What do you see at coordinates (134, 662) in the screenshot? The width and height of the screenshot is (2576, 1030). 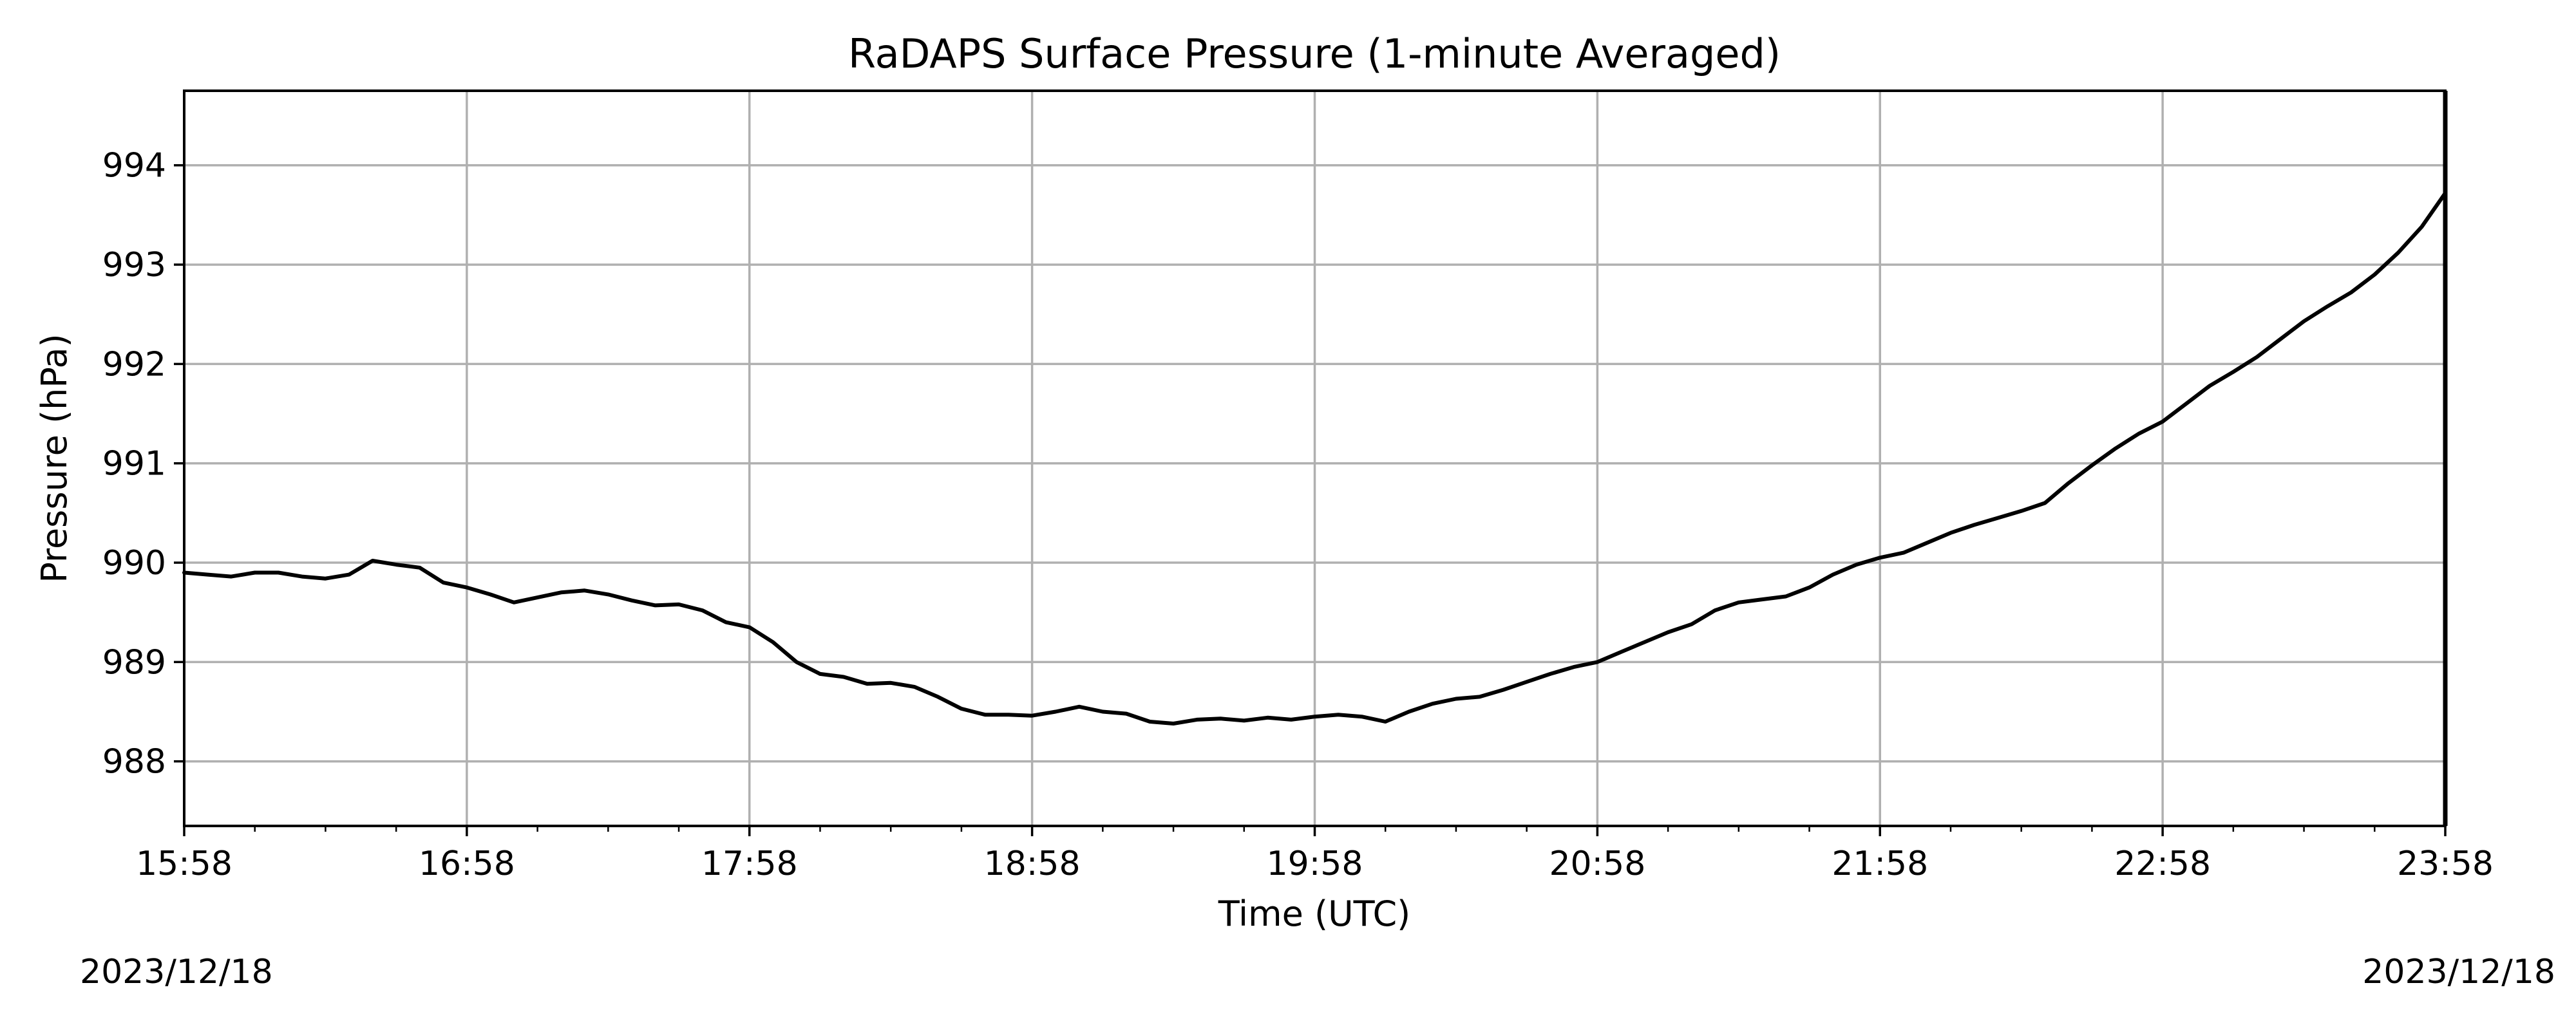 I see `y-tick-label: 989` at bounding box center [134, 662].